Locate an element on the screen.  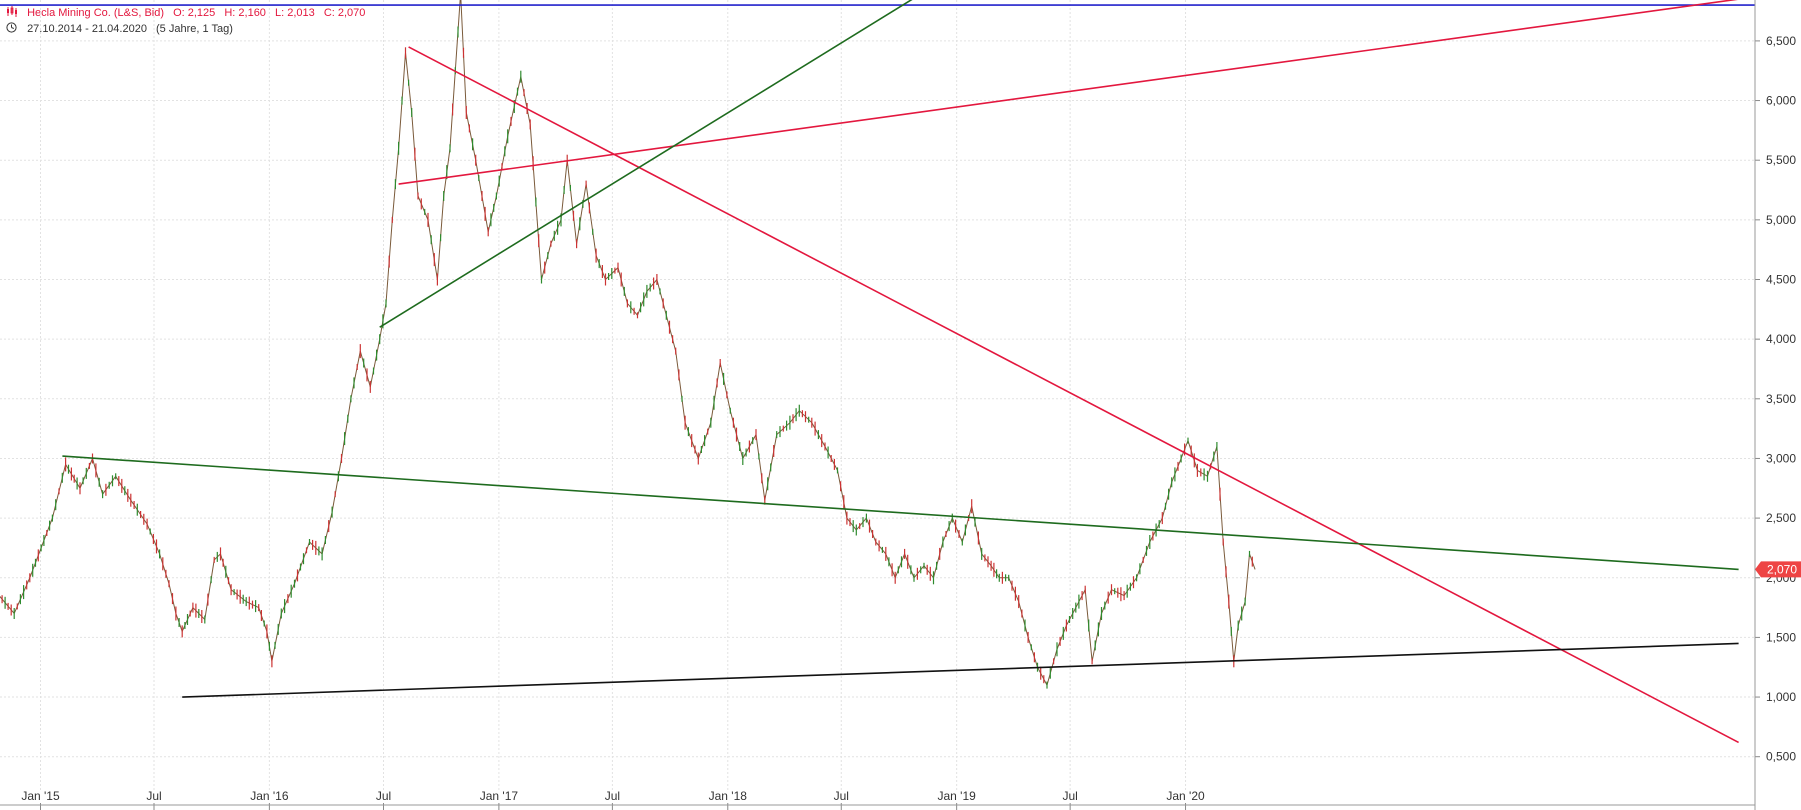
chart-header-period: 27.10.2014 - 21.04.2020 (5 Jahre, 1 Tag) is located at coordinates (122, 28).